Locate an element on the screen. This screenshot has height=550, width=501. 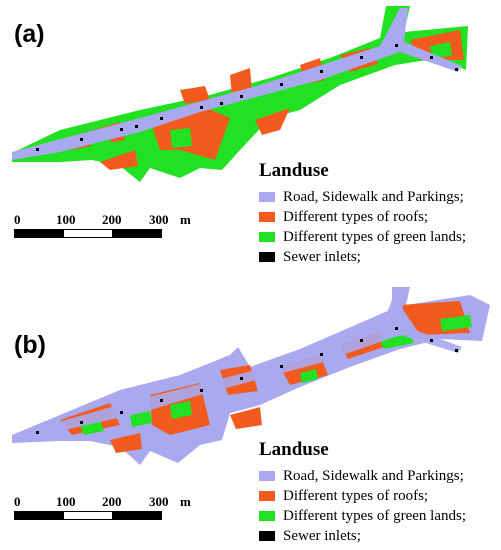
panel-label: (a) is located at coordinates (29, 34).